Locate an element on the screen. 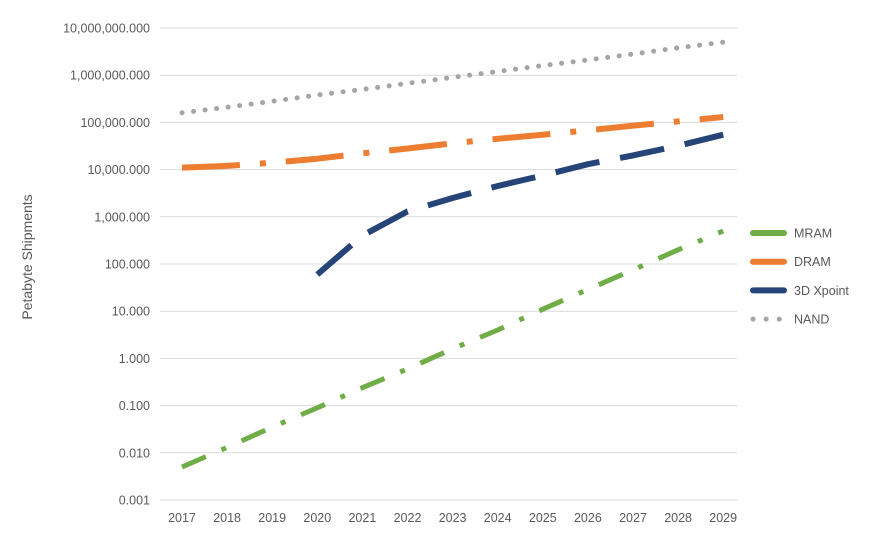 The height and width of the screenshot is (537, 874). x-tick-label: 2021 is located at coordinates (362, 518).